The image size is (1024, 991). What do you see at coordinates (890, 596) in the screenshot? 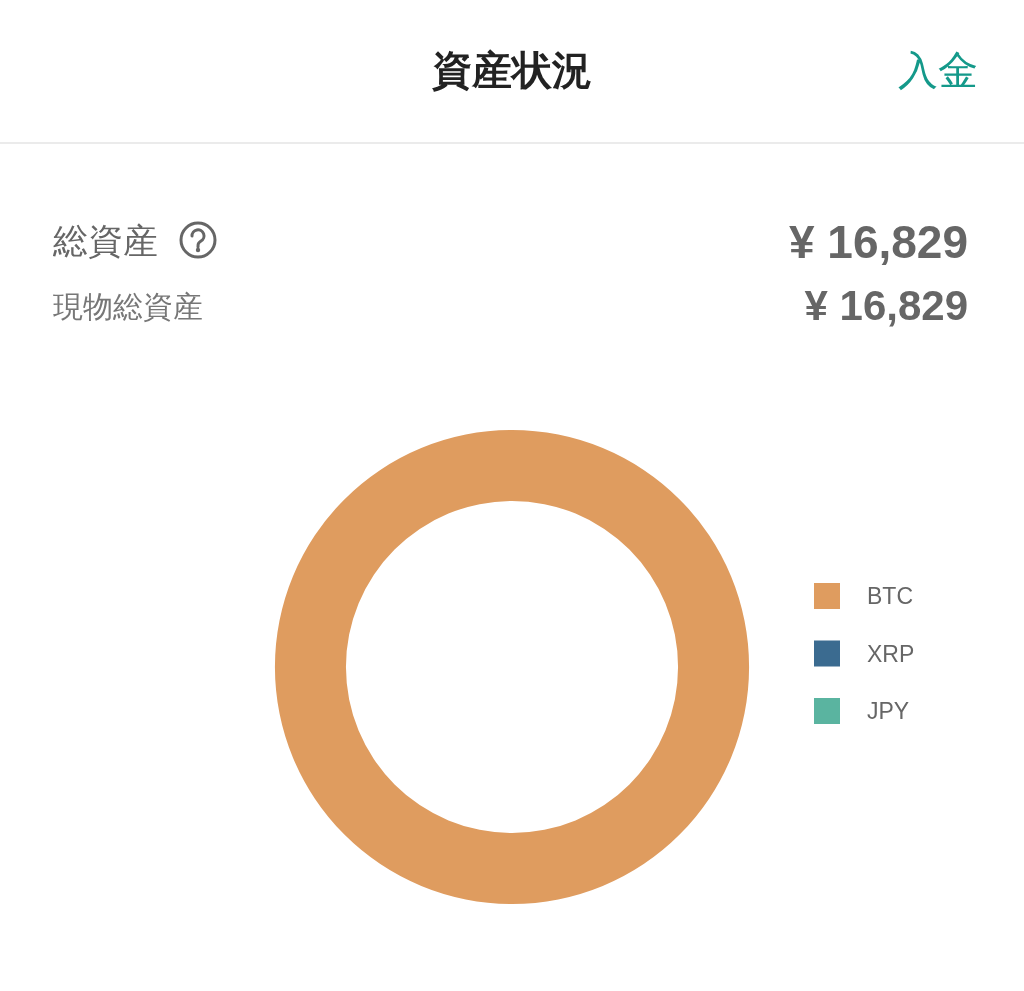
I see `legend-label: BTC` at bounding box center [890, 596].